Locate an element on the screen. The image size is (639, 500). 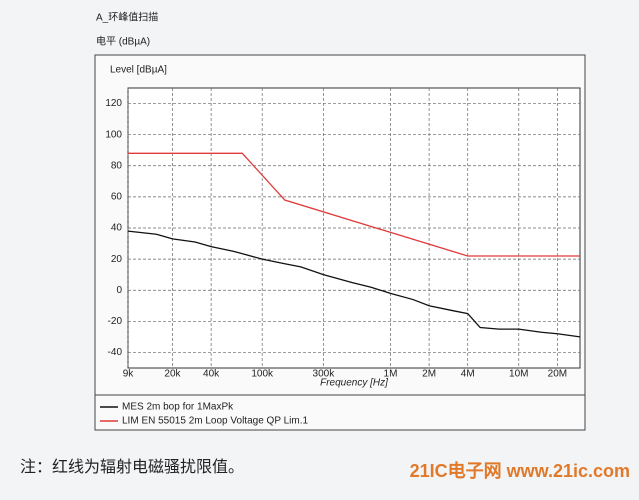
y-tick-label: 120 is located at coordinates (113, 103).